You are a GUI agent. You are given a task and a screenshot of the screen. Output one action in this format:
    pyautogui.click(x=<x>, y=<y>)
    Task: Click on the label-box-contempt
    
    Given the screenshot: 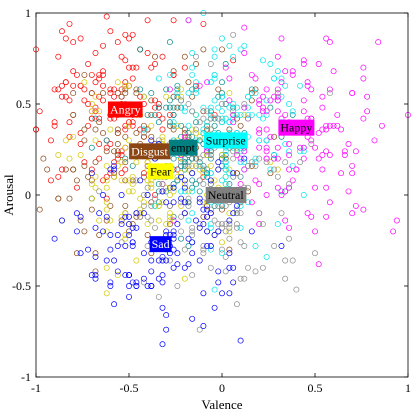 What is the action you would take?
    pyautogui.click(x=183, y=147)
    